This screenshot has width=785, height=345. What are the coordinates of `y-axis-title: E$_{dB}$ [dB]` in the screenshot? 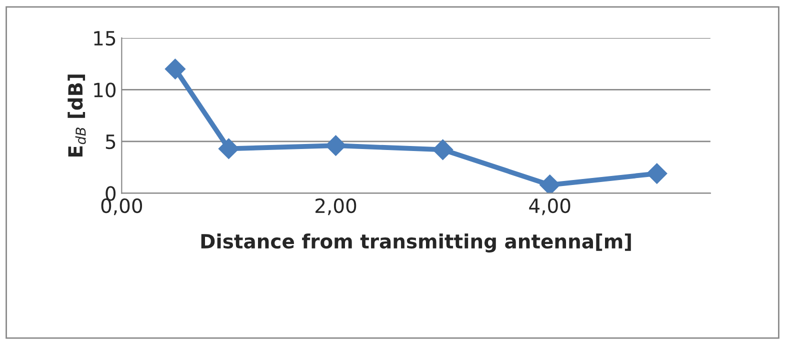 It's located at (77, 115).